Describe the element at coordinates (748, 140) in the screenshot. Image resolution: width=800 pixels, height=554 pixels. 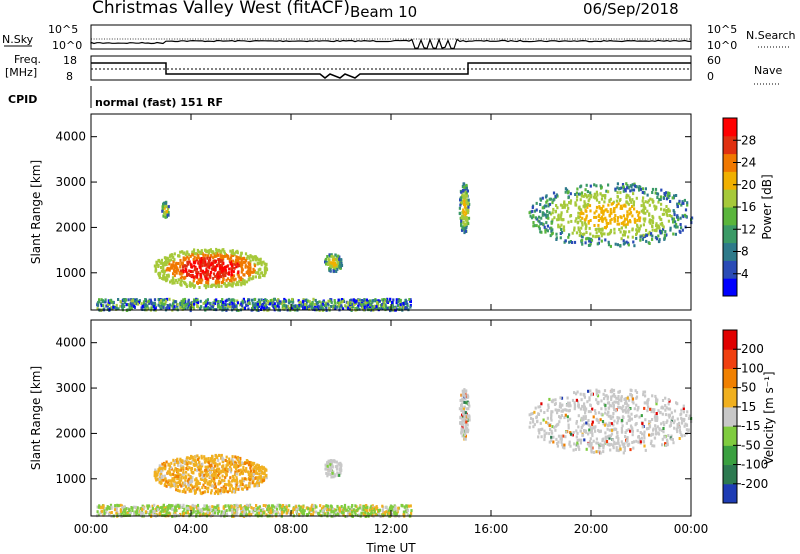
I see `colorbar-tick-label: 28` at that location.